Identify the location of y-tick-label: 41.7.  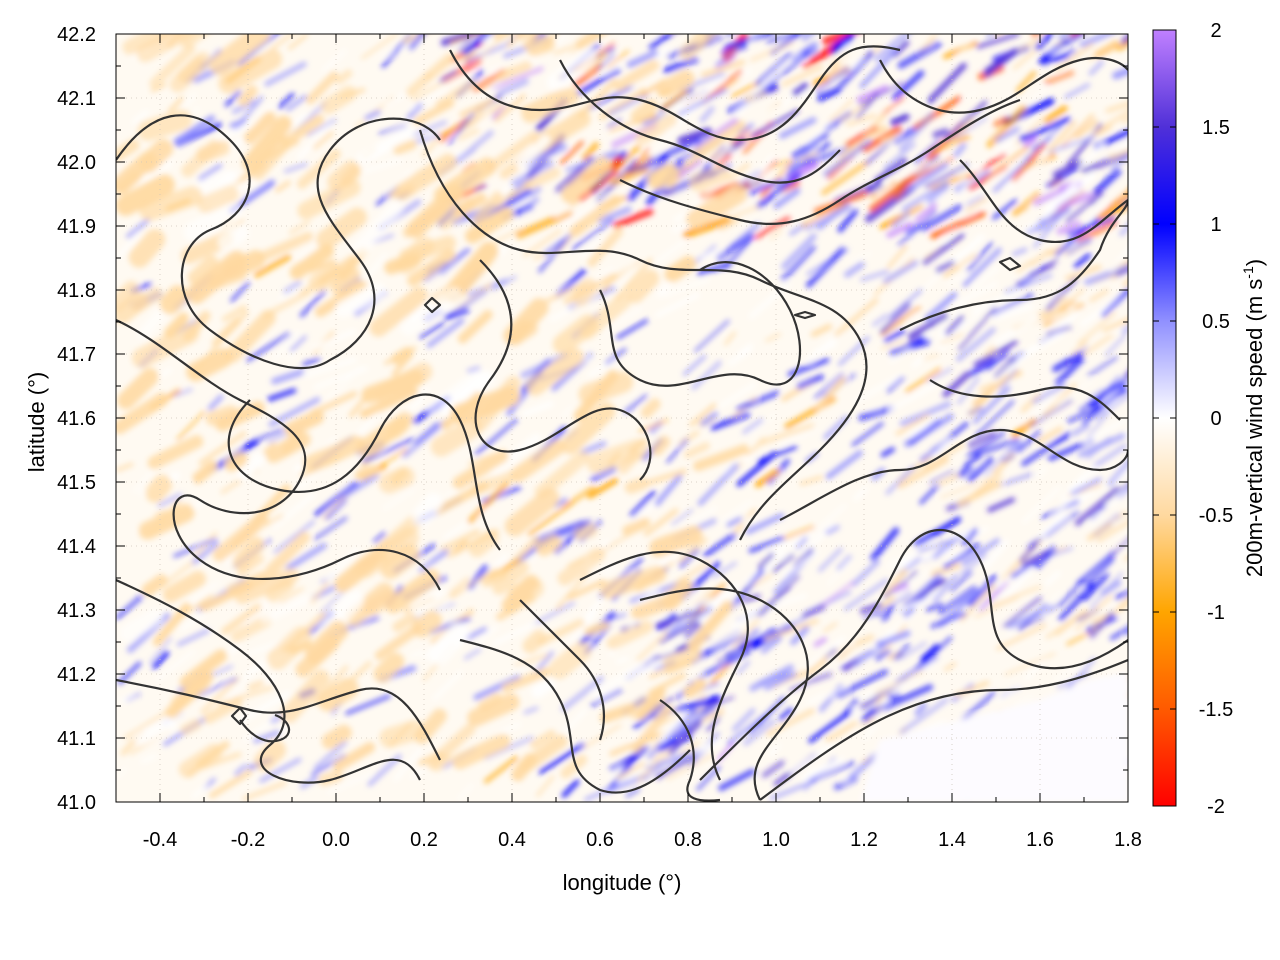
(76, 355).